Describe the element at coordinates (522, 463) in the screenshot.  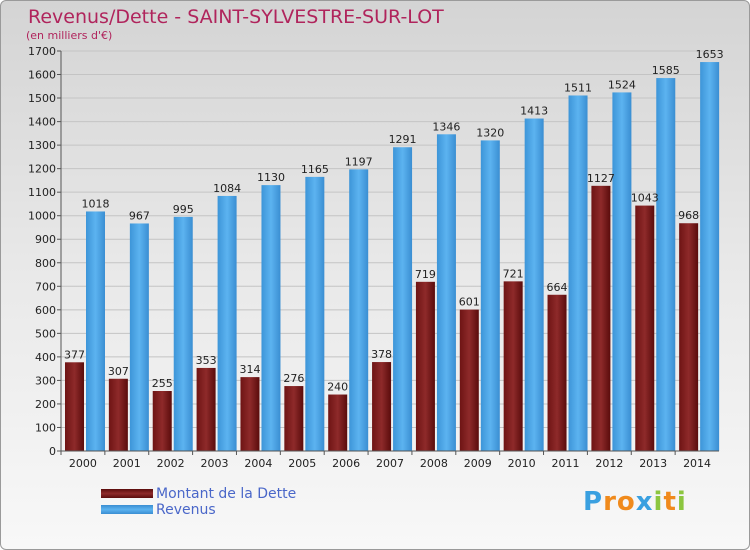
I see `x-tick-label: 2010` at that location.